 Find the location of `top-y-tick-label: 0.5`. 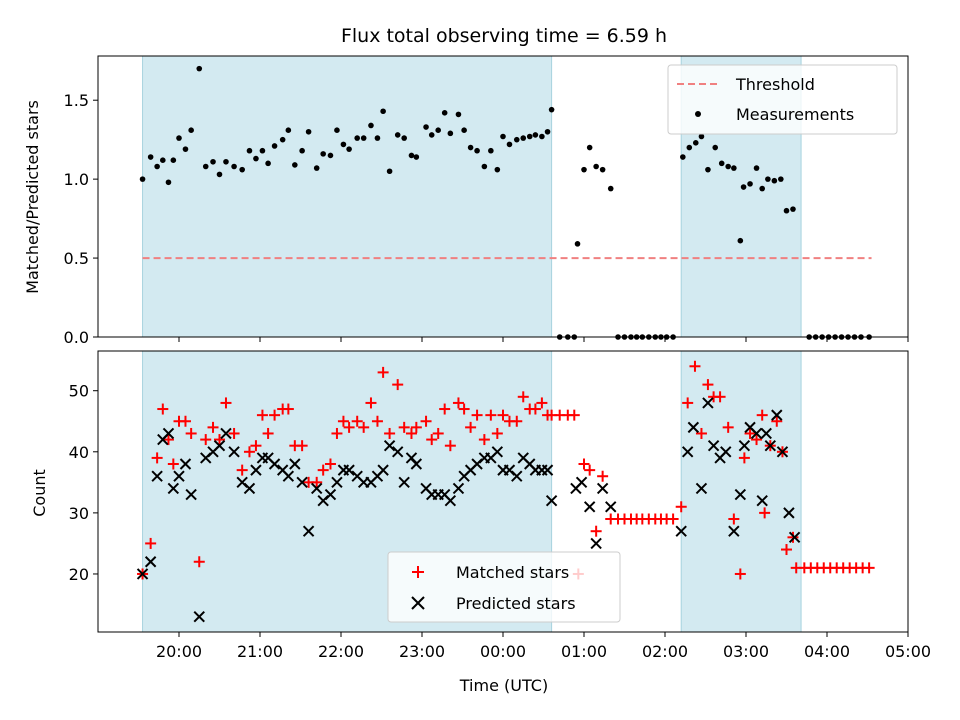

top-y-tick-label: 0.5 is located at coordinates (76, 258).